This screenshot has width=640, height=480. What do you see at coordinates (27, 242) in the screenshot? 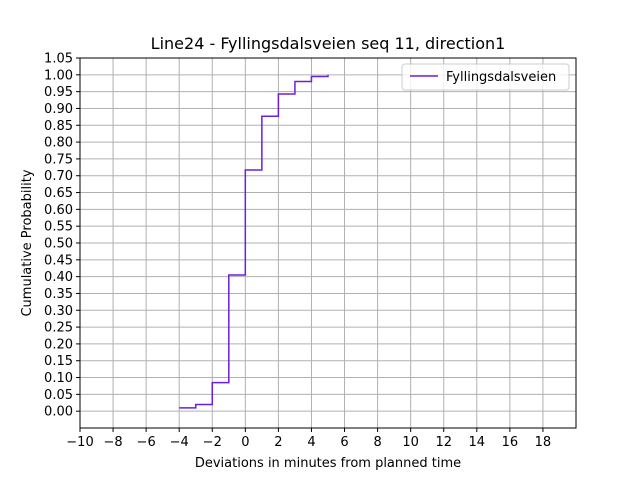
I see `y-axis-title: Cumulative Probability` at bounding box center [27, 242].